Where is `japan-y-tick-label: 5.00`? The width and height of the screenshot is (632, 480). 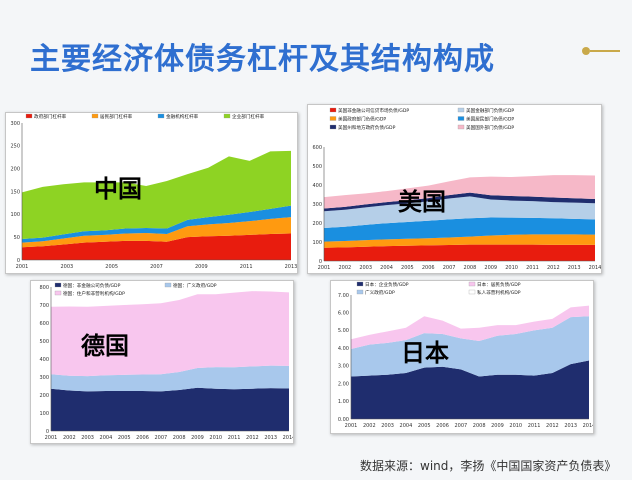 japan-y-tick-label: 5.00 is located at coordinates (343, 331).